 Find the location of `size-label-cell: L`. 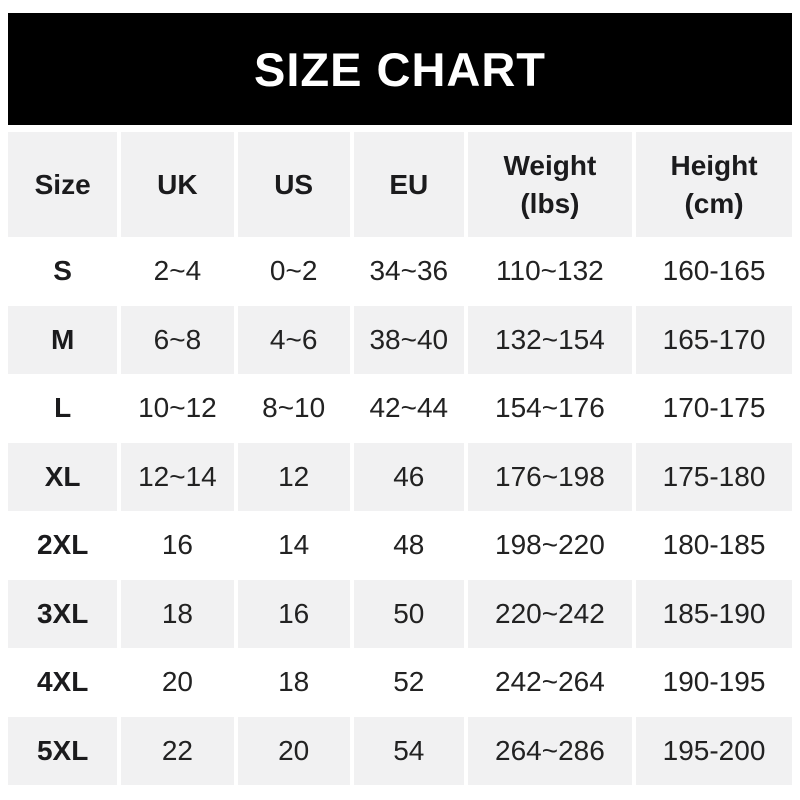

size-label-cell: L is located at coordinates (64, 408).